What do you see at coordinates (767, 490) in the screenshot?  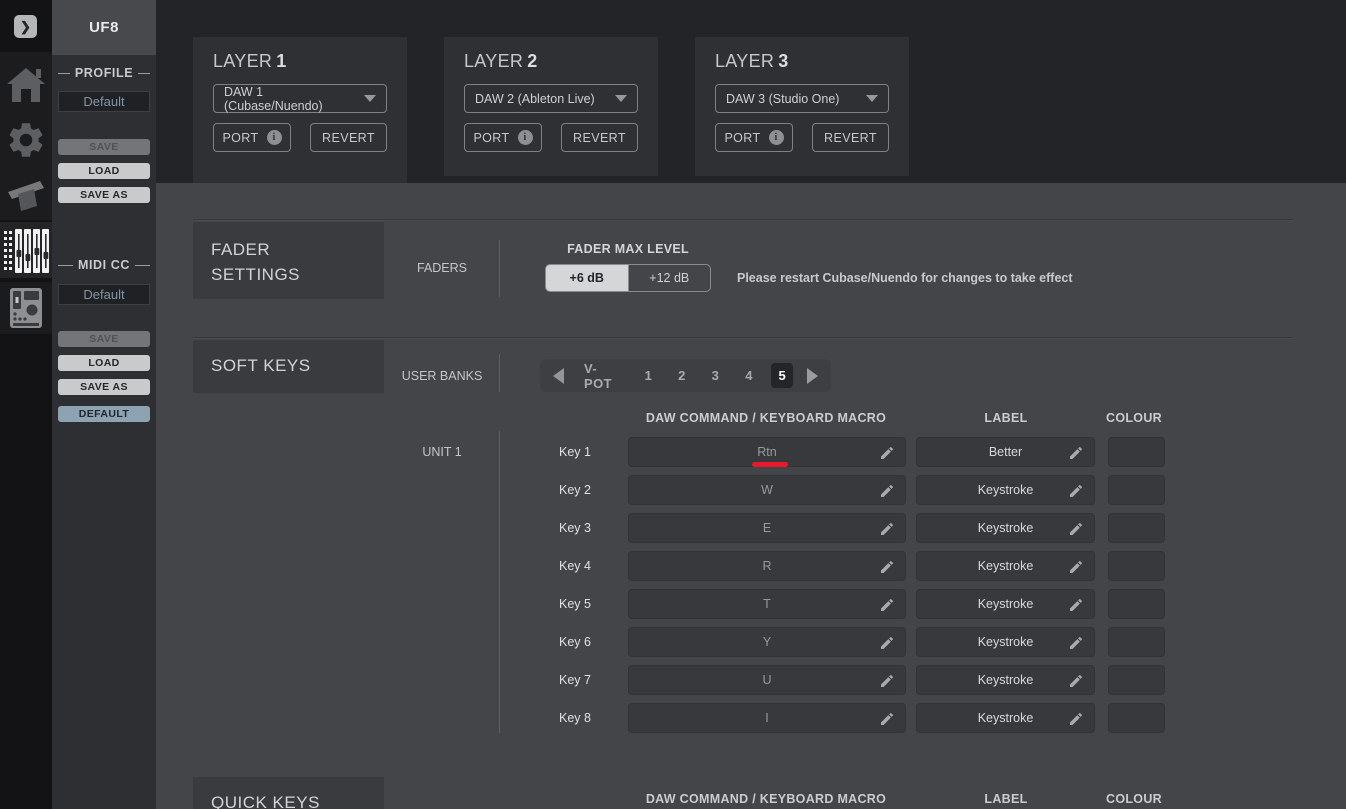 I see `key-2-command-field: W` at bounding box center [767, 490].